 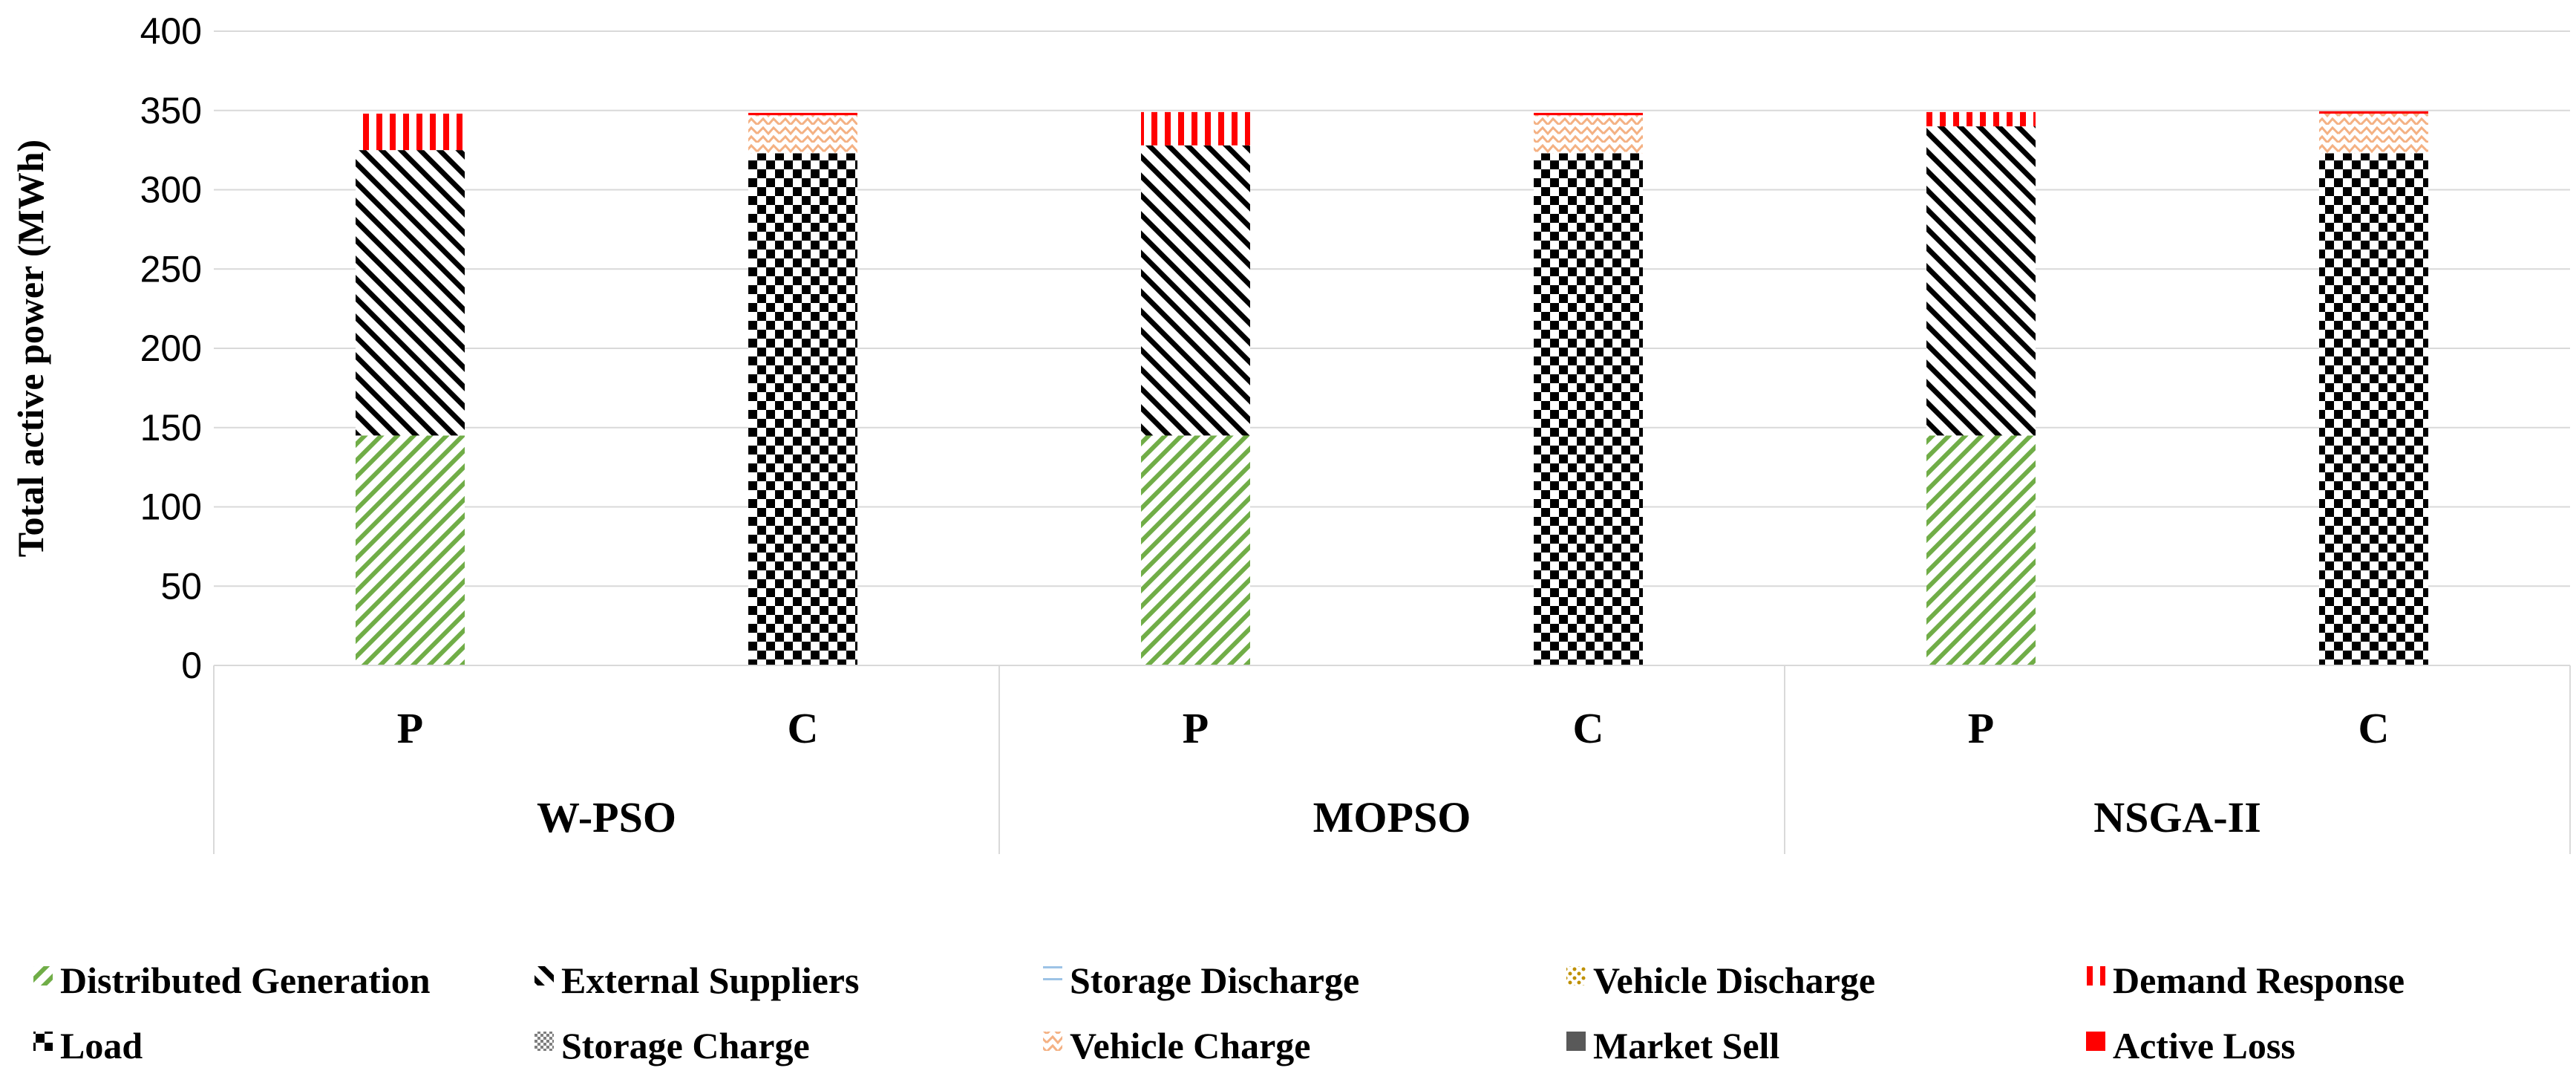 What do you see at coordinates (181, 586) in the screenshot?
I see `y-tick-label: 50` at bounding box center [181, 586].